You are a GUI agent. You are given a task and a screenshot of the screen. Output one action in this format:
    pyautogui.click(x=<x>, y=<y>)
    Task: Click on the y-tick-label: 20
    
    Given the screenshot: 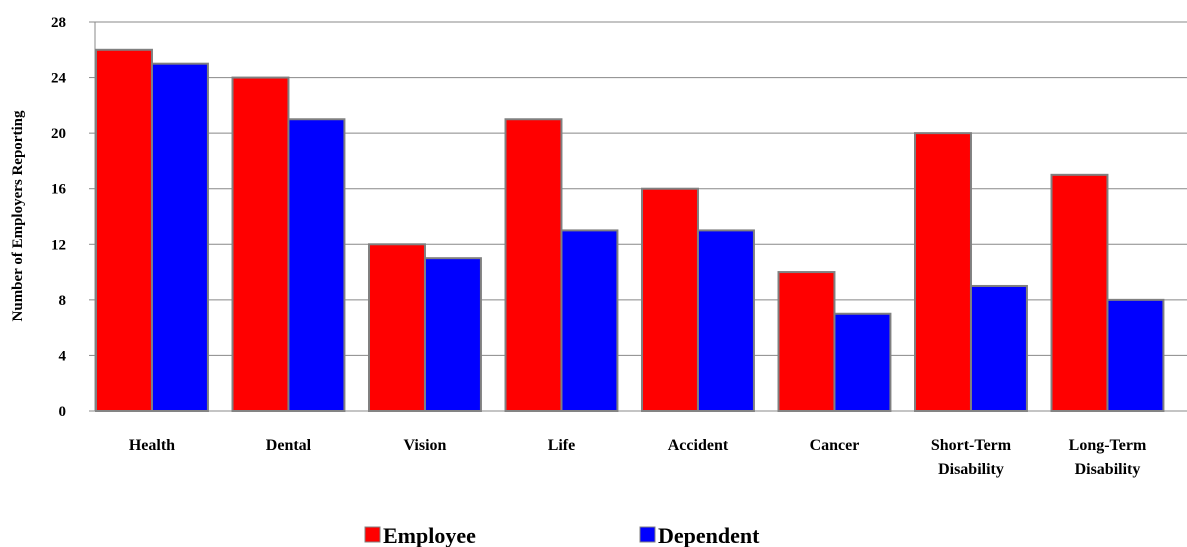 What is the action you would take?
    pyautogui.click(x=58, y=134)
    